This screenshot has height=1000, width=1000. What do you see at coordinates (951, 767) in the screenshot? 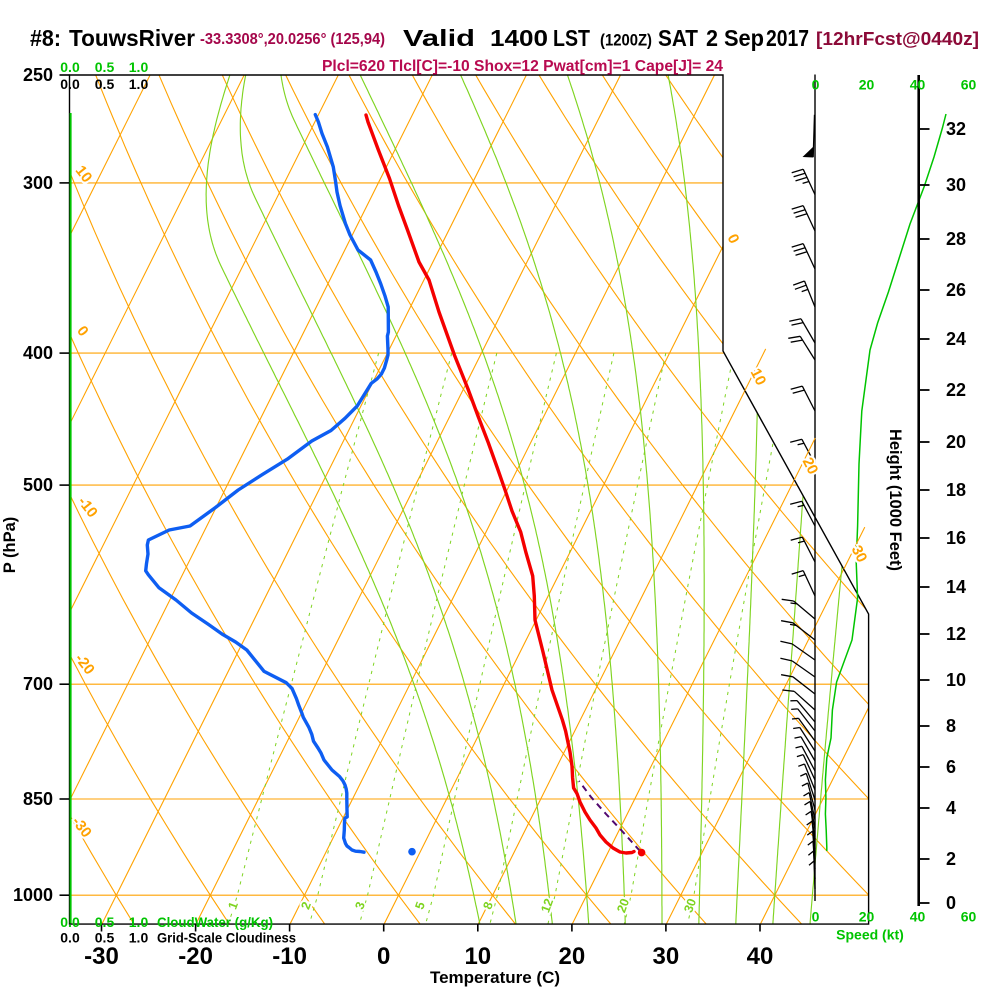
I see `svg-text: 6` at bounding box center [951, 767].